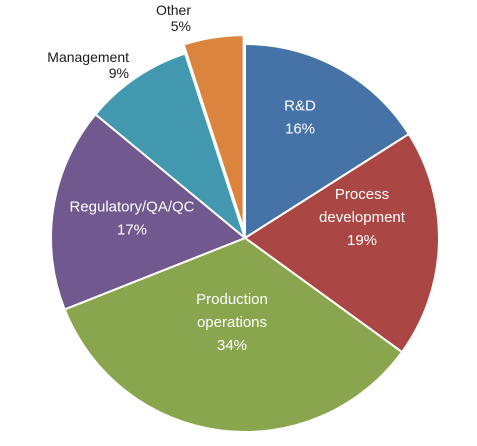 This screenshot has height=446, width=477. I want to click on slice-name-r-d: R&D, so click(300, 106).